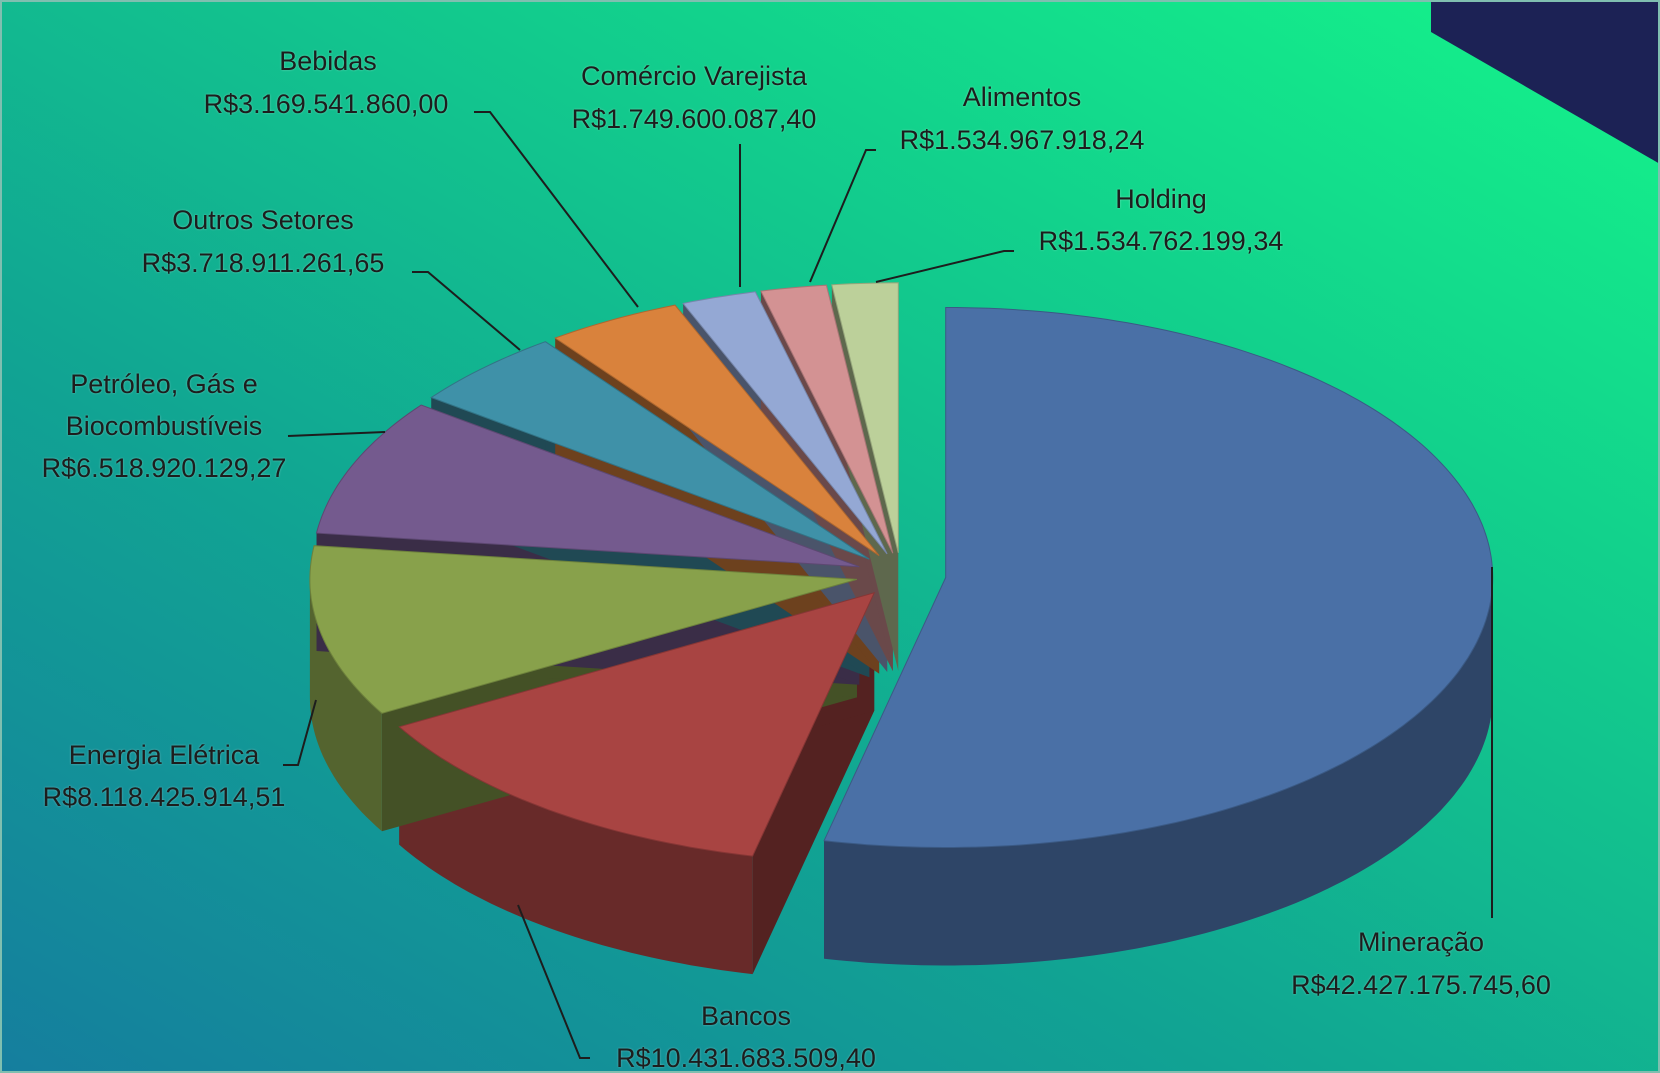 The height and width of the screenshot is (1073, 1660). Describe the element at coordinates (263, 220) in the screenshot. I see `category-label: Outros Setores` at that location.